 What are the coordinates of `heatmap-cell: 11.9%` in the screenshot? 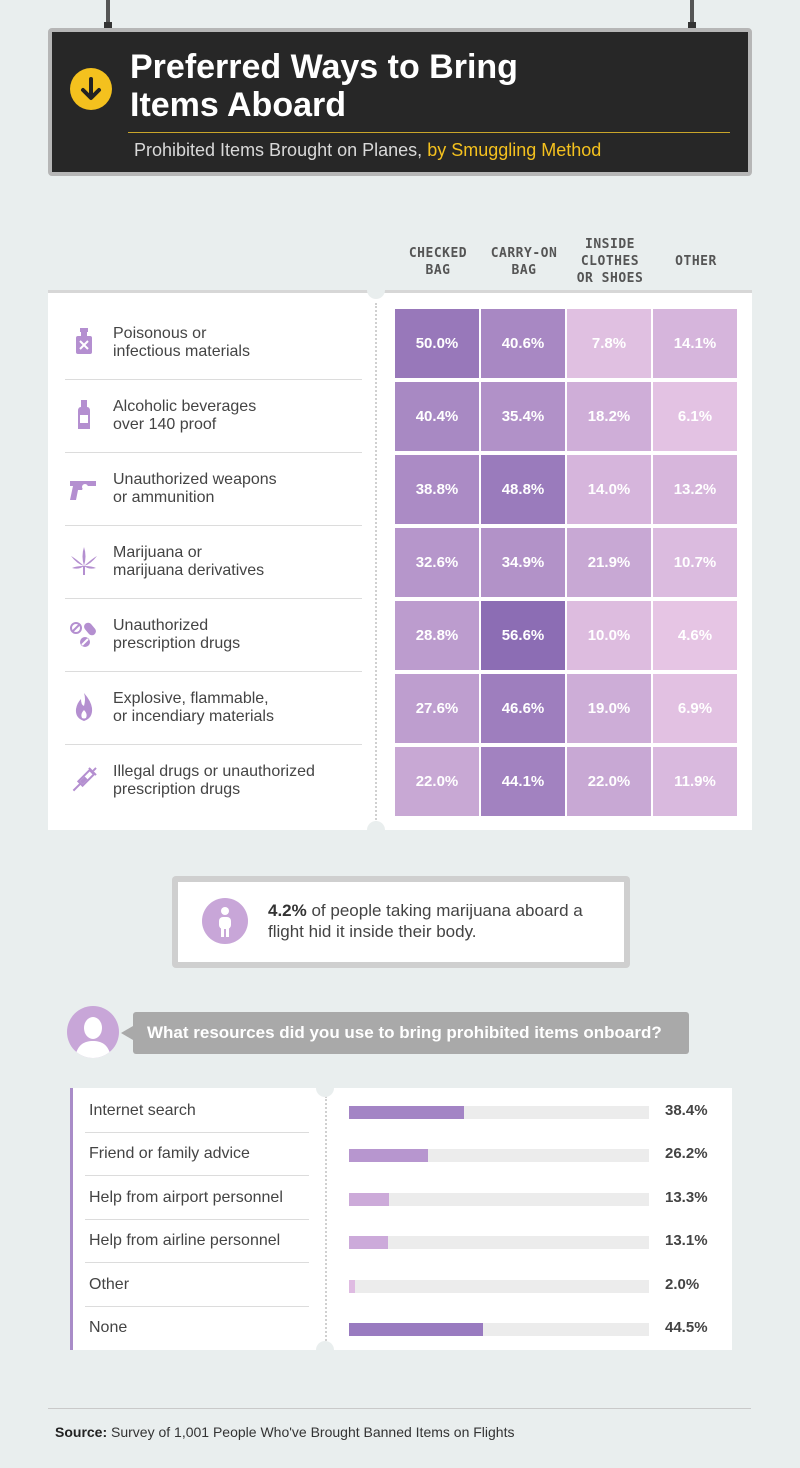 It's located at (695, 781).